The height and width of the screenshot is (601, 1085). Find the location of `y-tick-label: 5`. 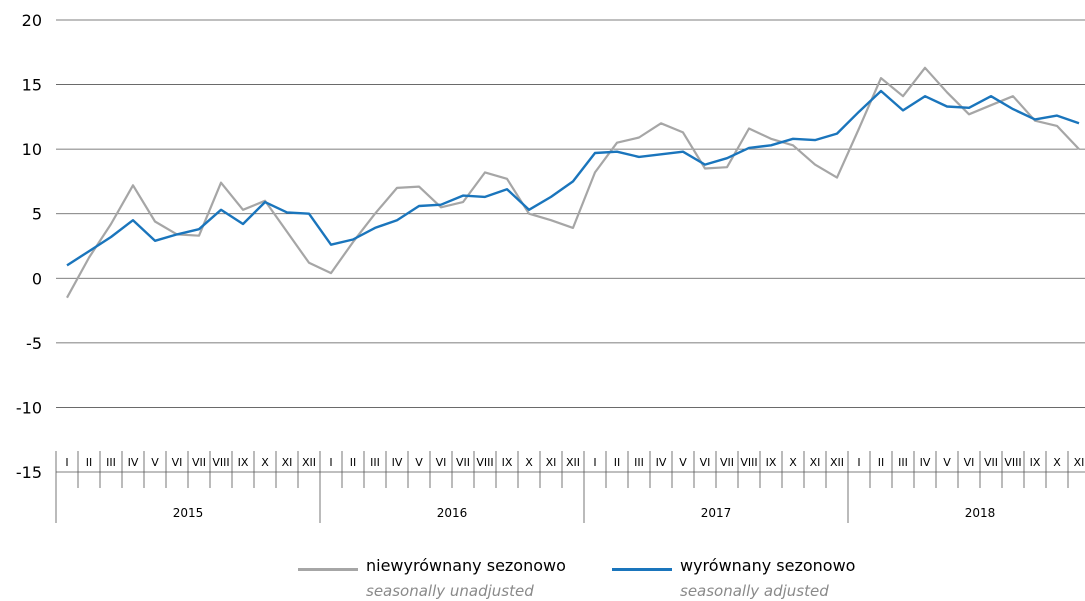

y-tick-label: 5 is located at coordinates (37, 214).